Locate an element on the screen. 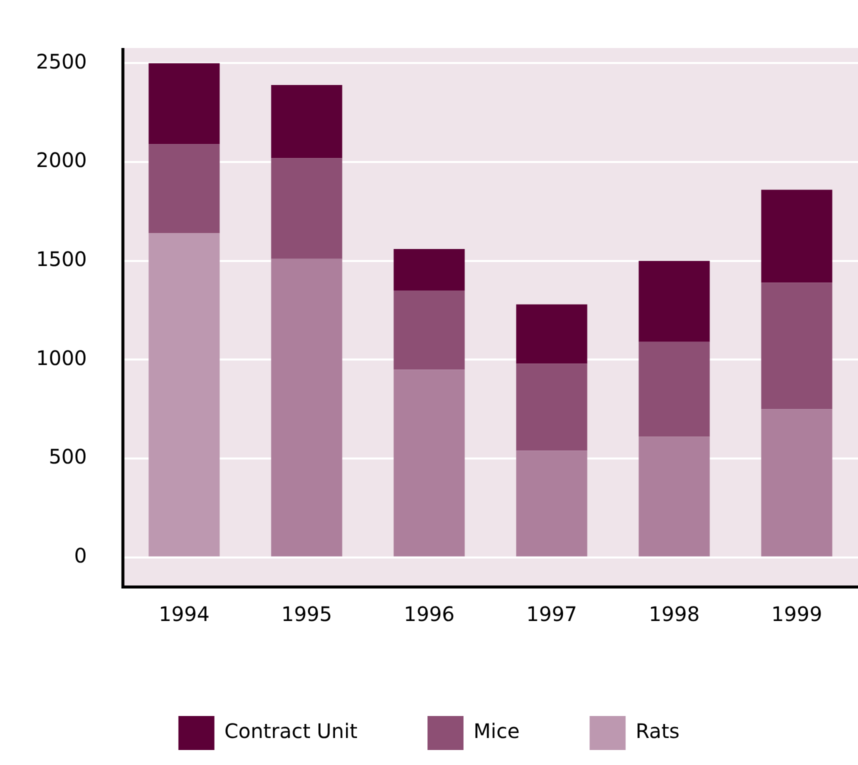 This screenshot has height=765, width=858. y-tick-label: 500 is located at coordinates (67, 456).